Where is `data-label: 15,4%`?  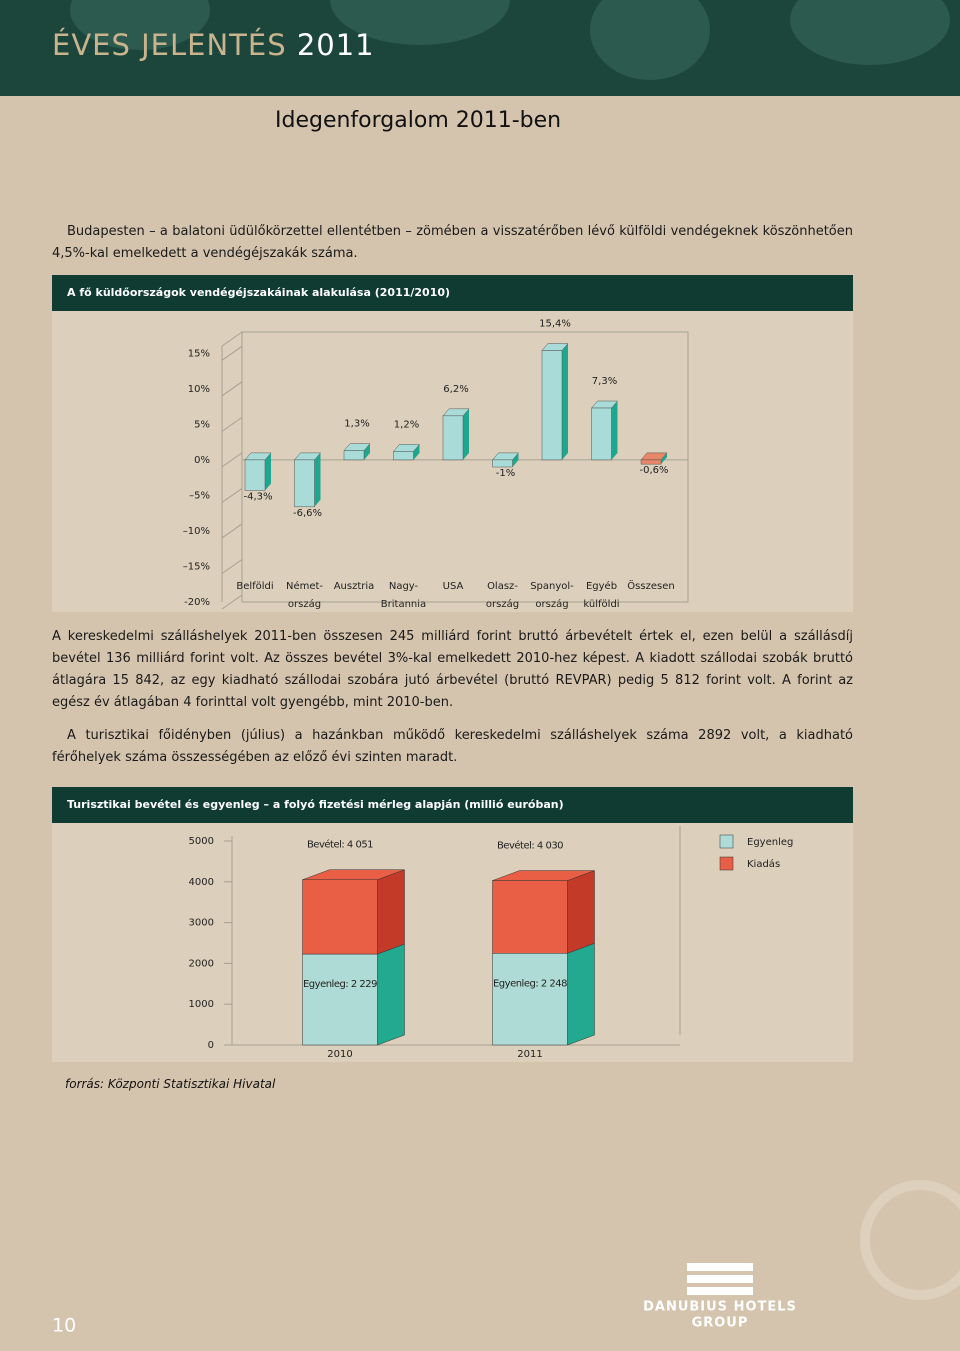
data-label: 15,4% is located at coordinates (555, 323).